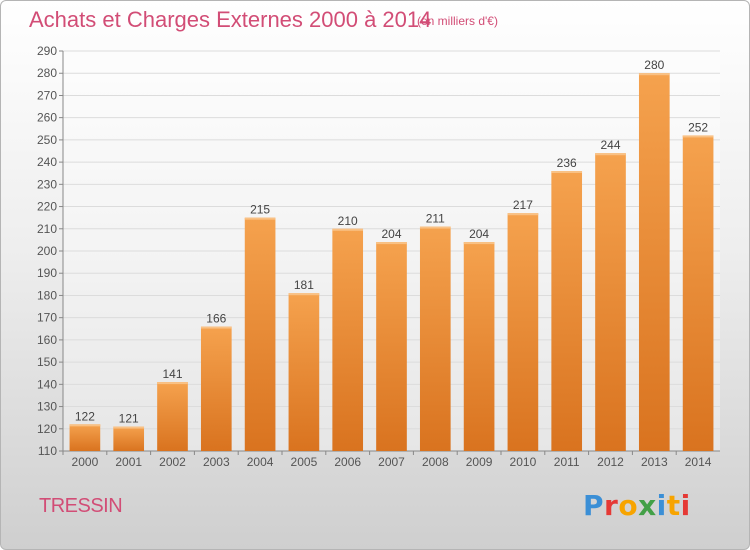 The height and width of the screenshot is (550, 750). Describe the element at coordinates (610, 145) in the screenshot. I see `data-label: 244` at that location.